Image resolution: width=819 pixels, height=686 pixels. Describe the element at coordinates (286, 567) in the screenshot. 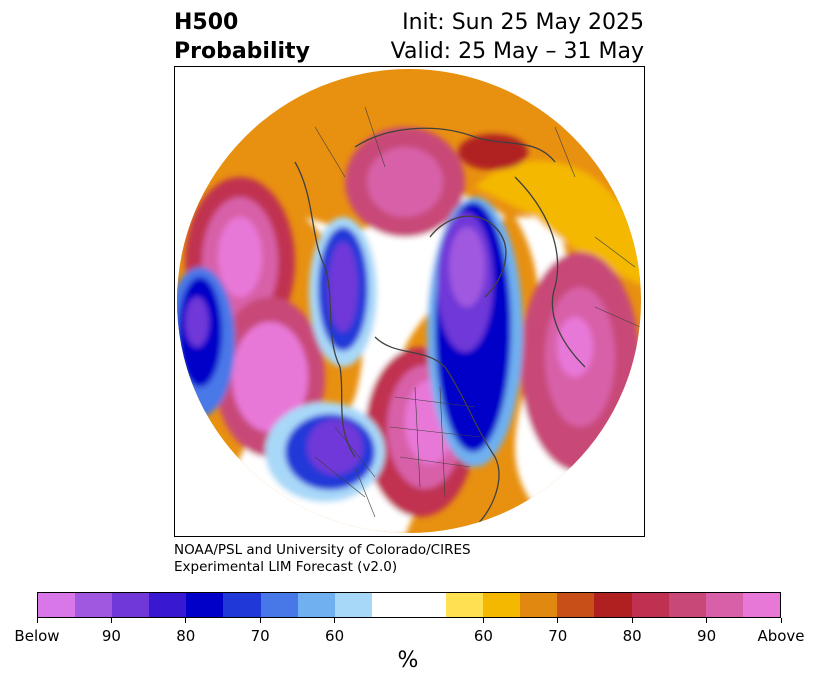

I see `credit-line-2: Experimental LIM Forecast (v2.0)` at that location.